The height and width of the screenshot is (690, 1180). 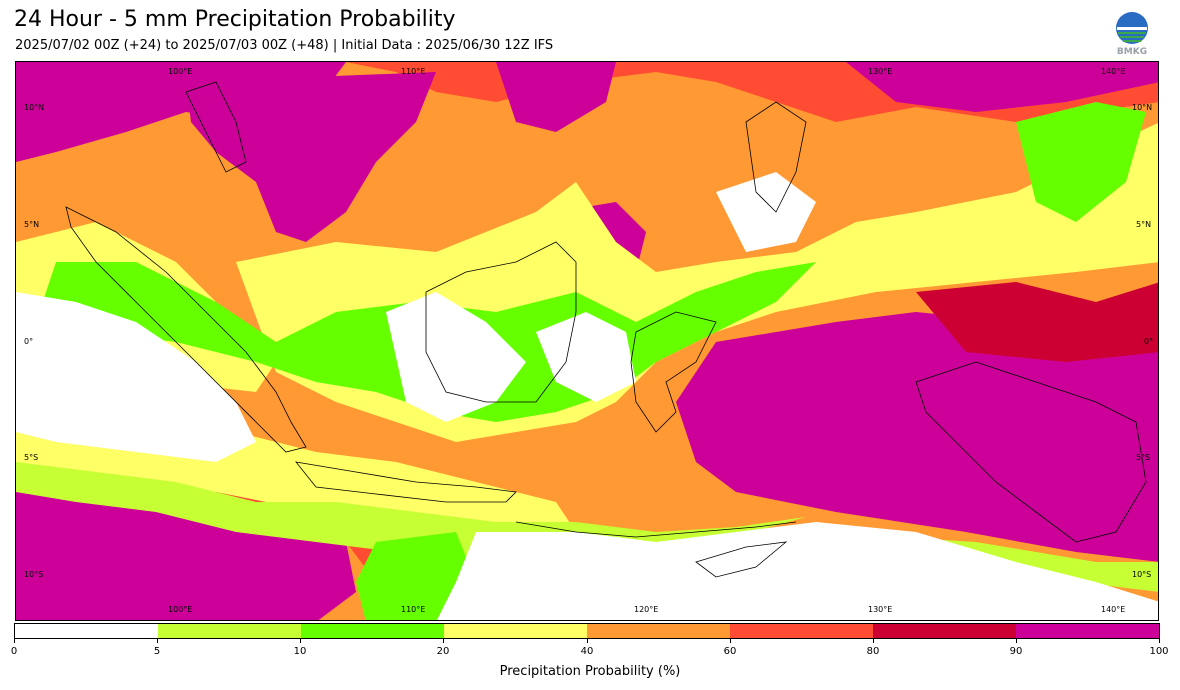 What do you see at coordinates (413, 609) in the screenshot?
I see `lon-label-110e-bottom: 110°E` at bounding box center [413, 609].